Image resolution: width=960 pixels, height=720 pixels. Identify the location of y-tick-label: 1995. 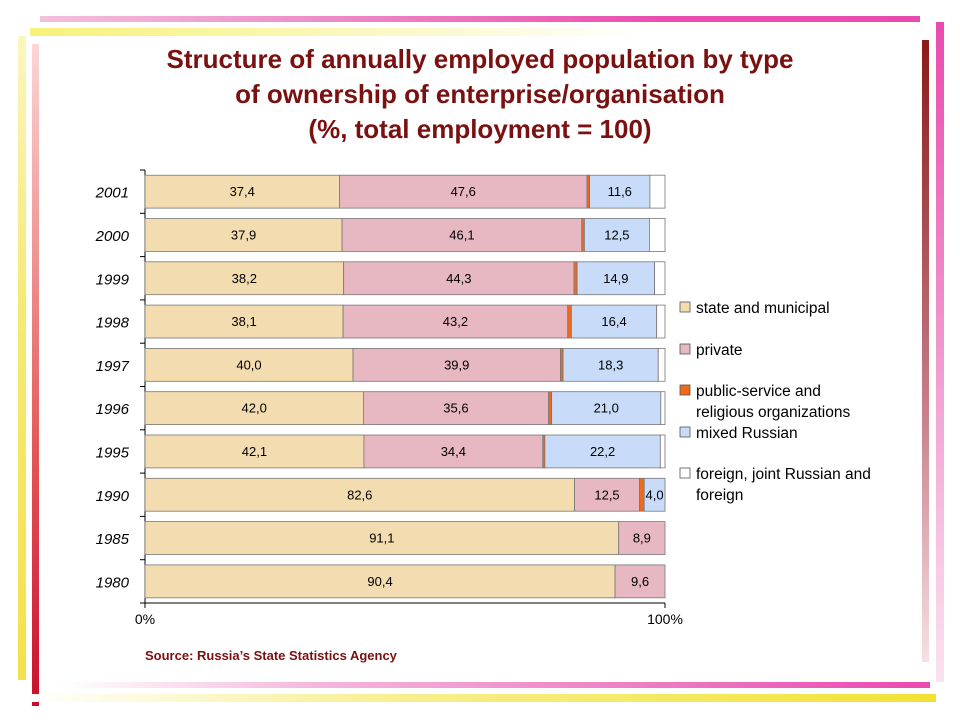
(113, 452).